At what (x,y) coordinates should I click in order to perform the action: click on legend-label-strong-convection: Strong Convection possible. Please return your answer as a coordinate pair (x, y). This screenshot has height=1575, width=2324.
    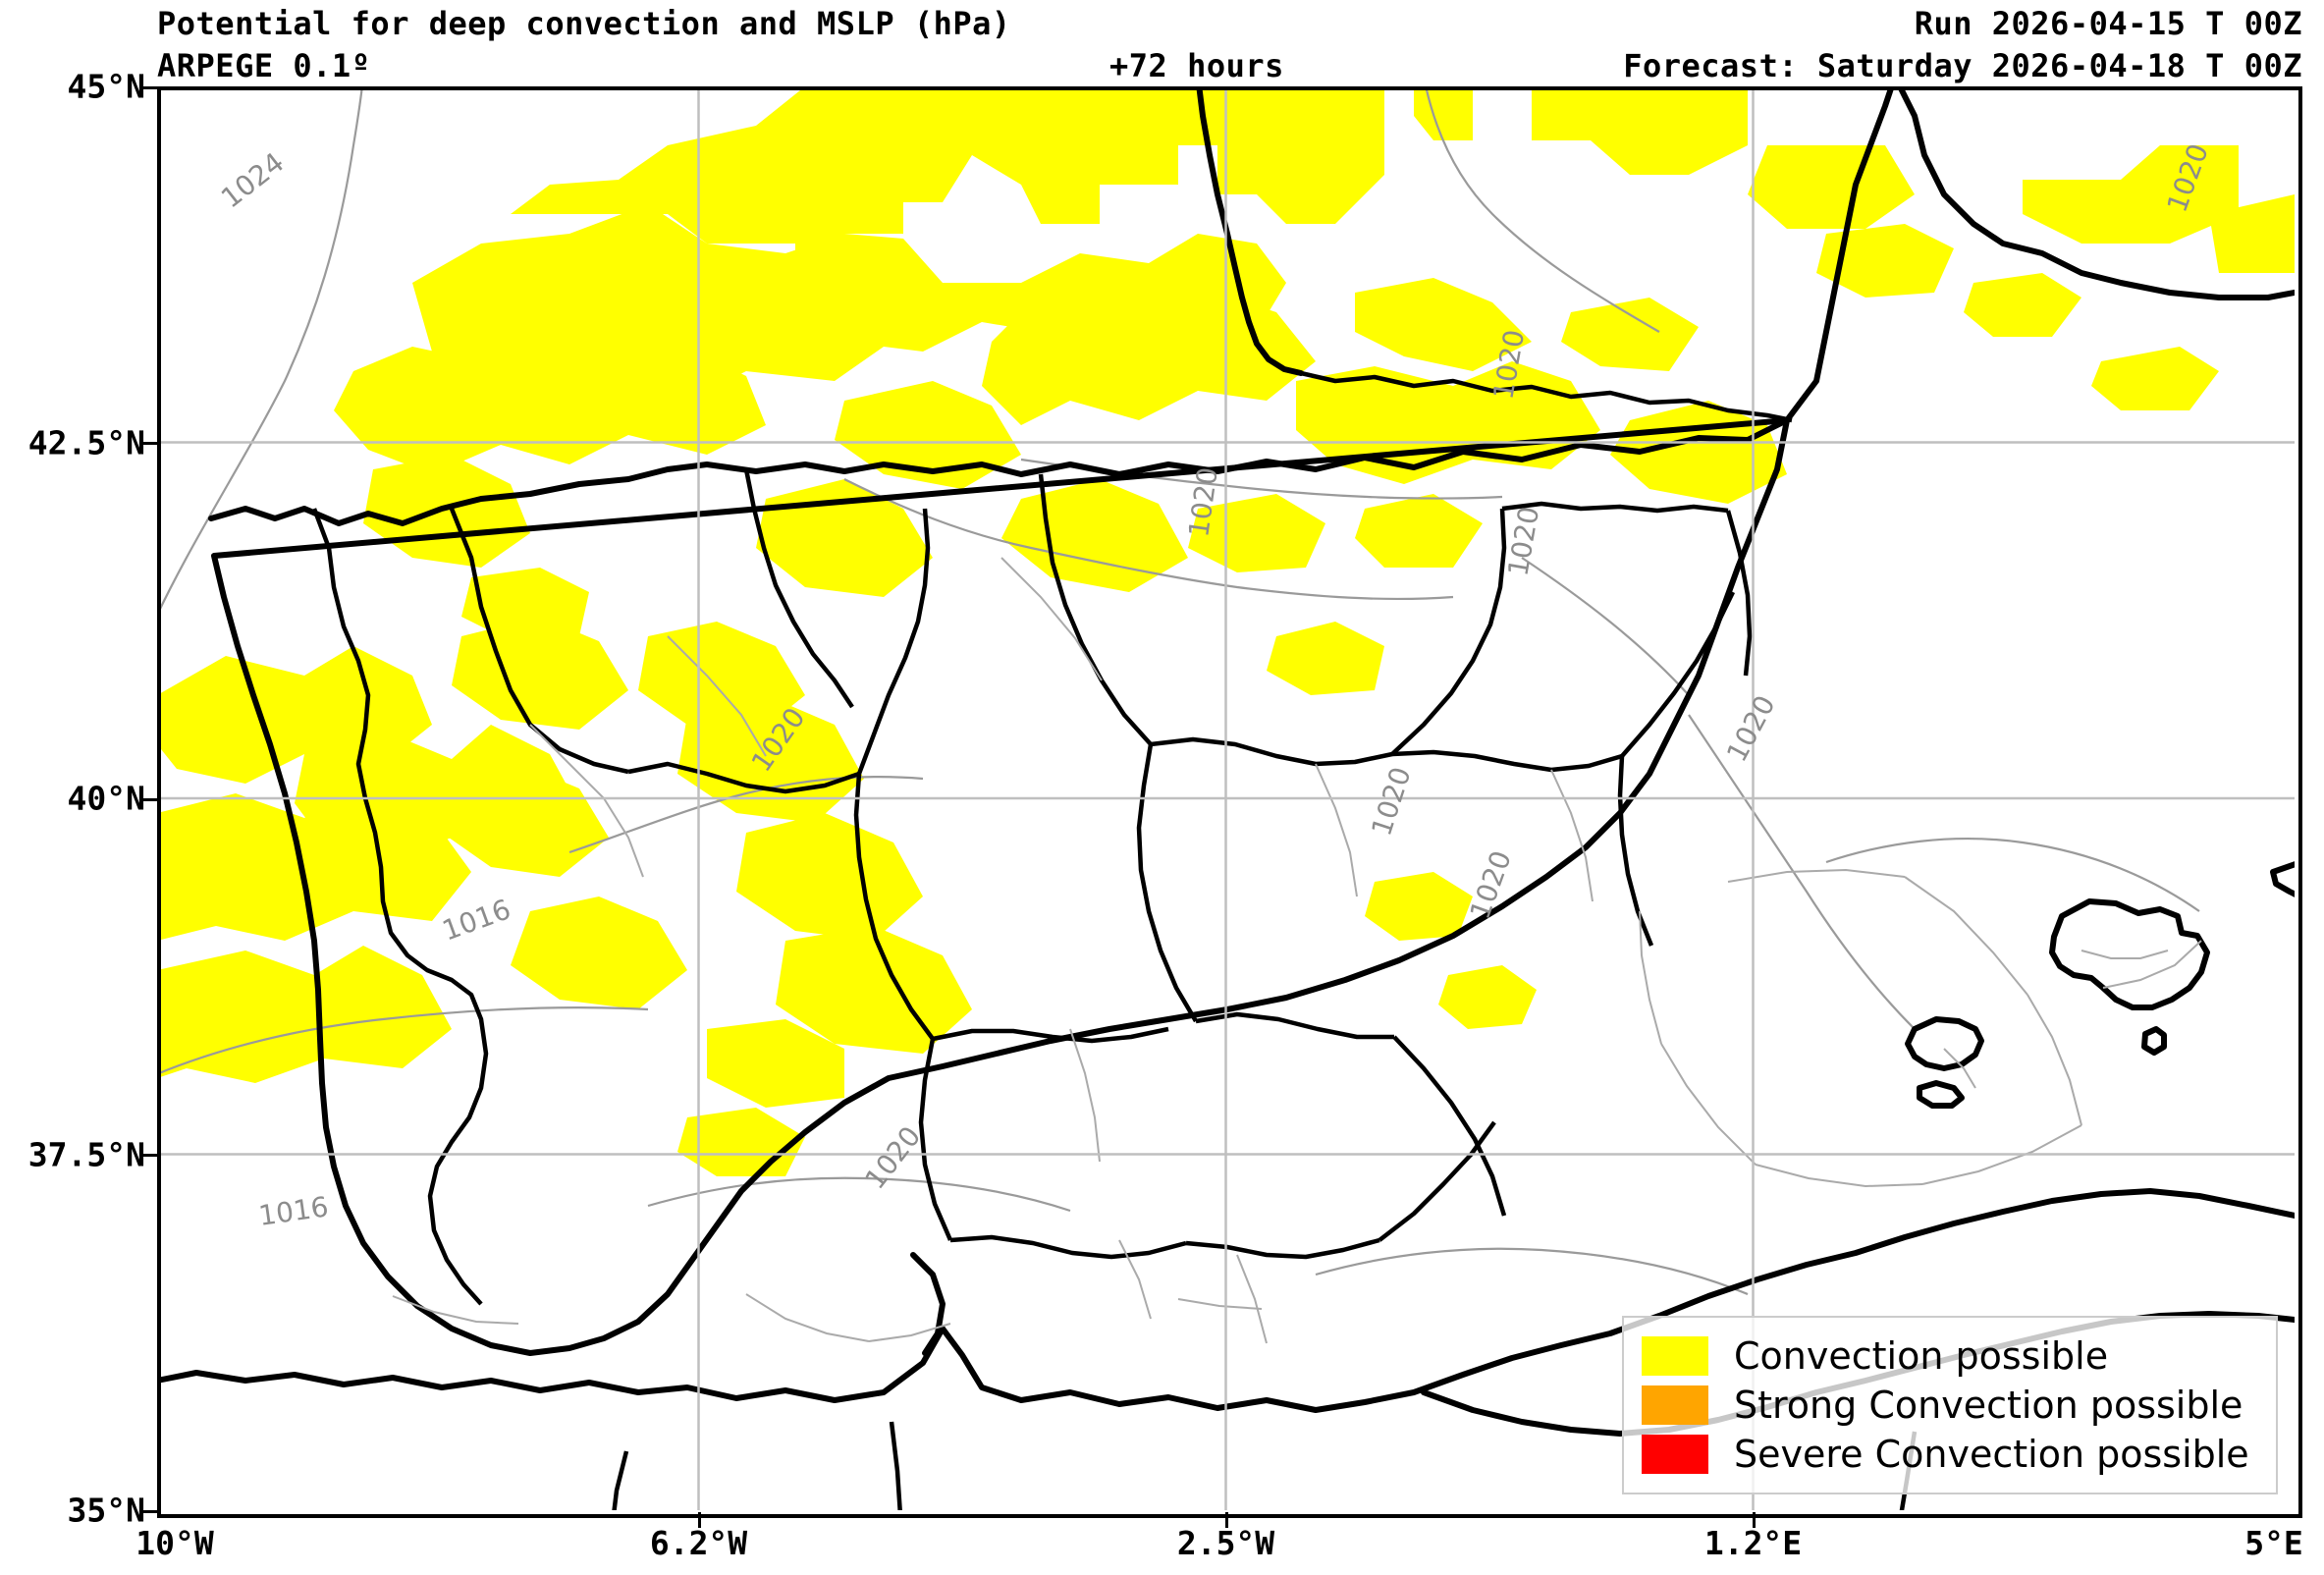
    Looking at the image, I should click on (1988, 1405).